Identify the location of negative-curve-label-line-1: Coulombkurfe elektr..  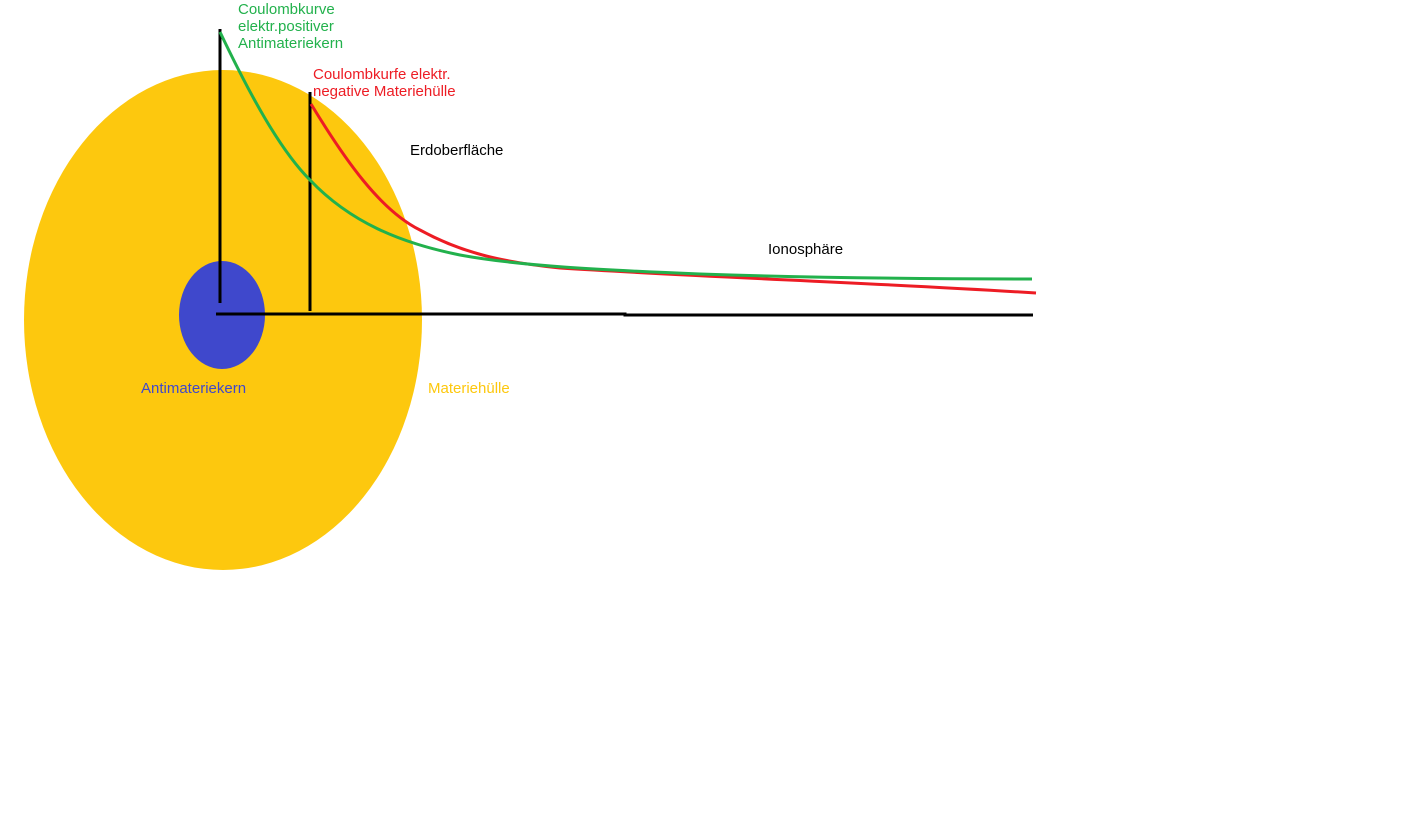
(382, 74).